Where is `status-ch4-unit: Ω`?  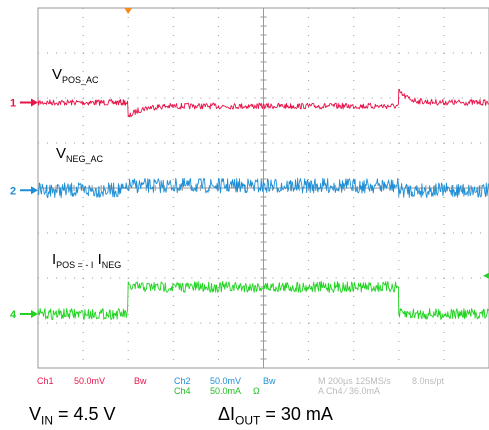 status-ch4-unit: Ω is located at coordinates (256, 391).